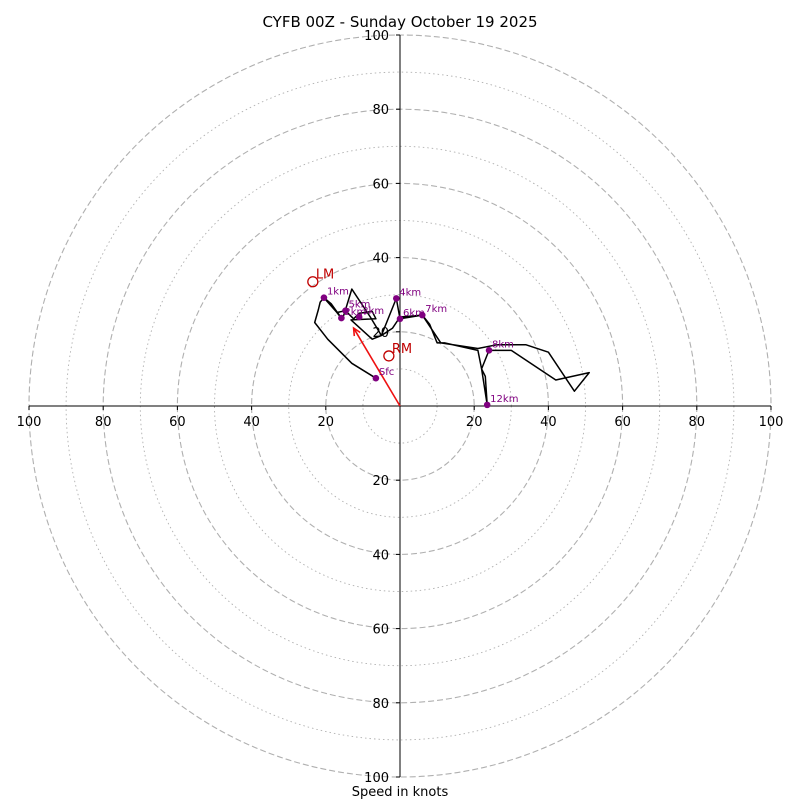 The image size is (800, 800). Describe the element at coordinates (399, 22) in the screenshot. I see `chart-title: CYFB 00Z - Sunday October 19 2025` at that location.